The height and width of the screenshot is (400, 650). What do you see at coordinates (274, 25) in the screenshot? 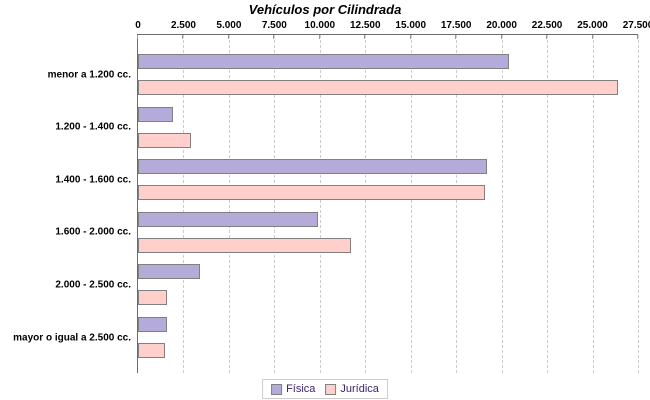
I see `x-tick-label: 7.500` at bounding box center [274, 25].